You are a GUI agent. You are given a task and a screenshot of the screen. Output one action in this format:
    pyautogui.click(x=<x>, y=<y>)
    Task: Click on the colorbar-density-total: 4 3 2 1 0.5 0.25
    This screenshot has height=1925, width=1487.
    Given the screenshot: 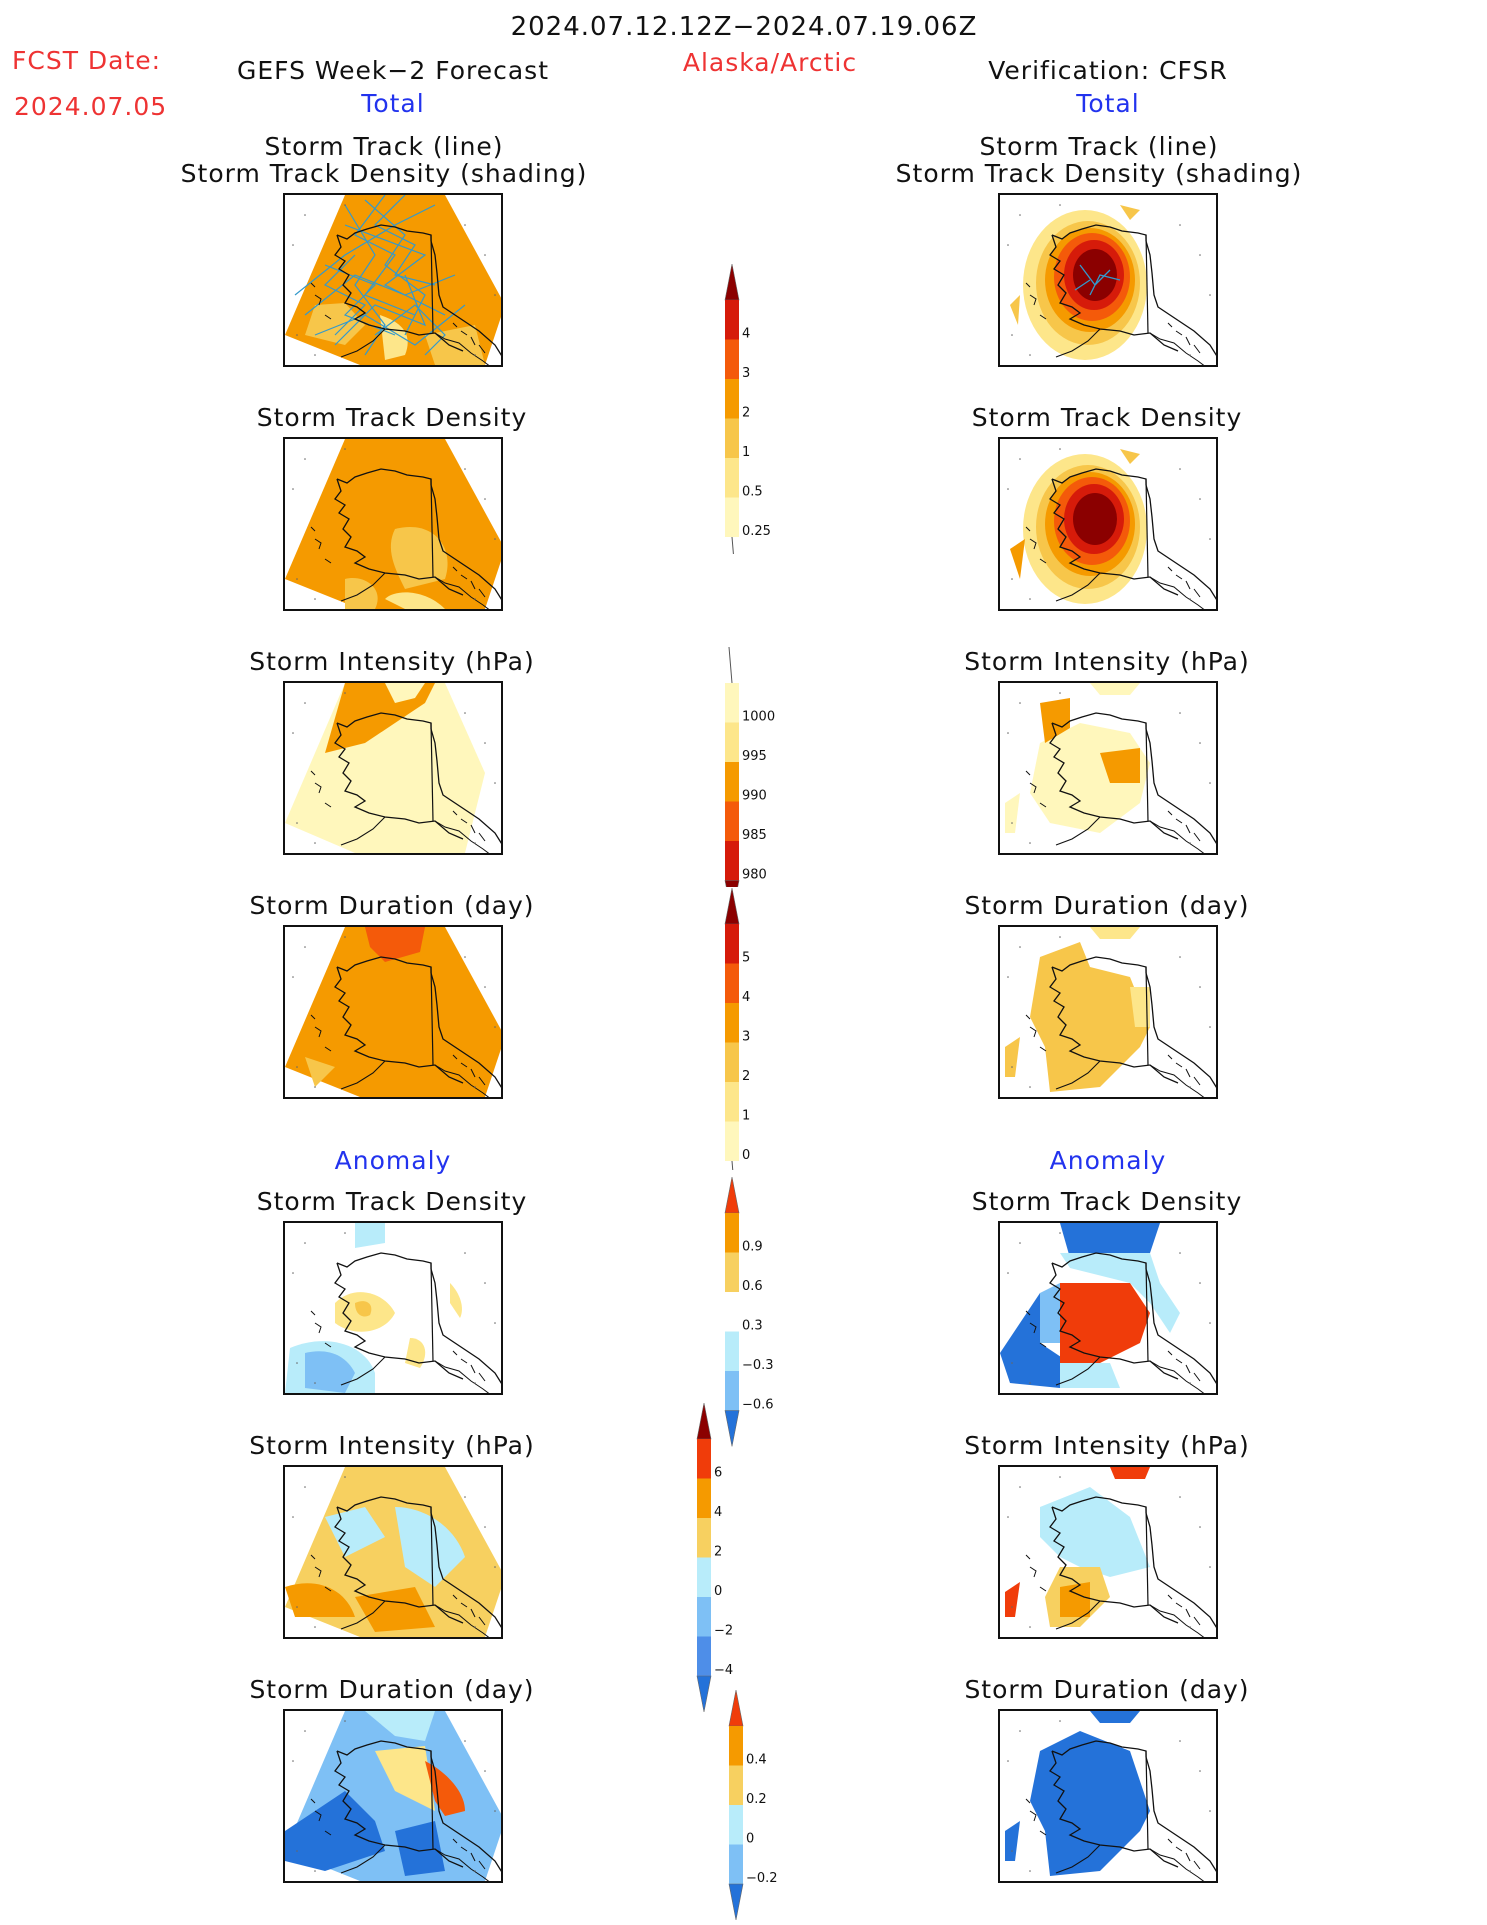 What is the action you would take?
    pyautogui.click(x=747, y=409)
    